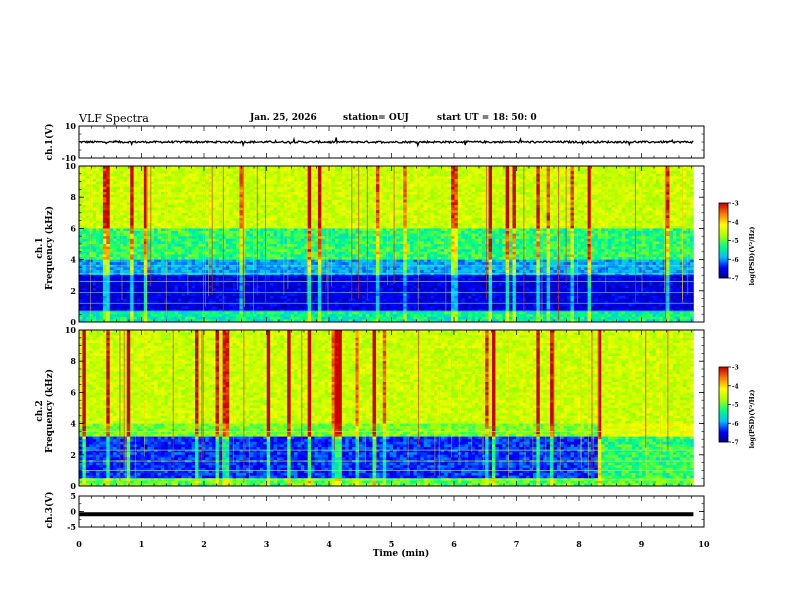 The width and height of the screenshot is (792, 612). Describe the element at coordinates (642, 544) in the screenshot. I see `x-tick-label: 9` at that location.